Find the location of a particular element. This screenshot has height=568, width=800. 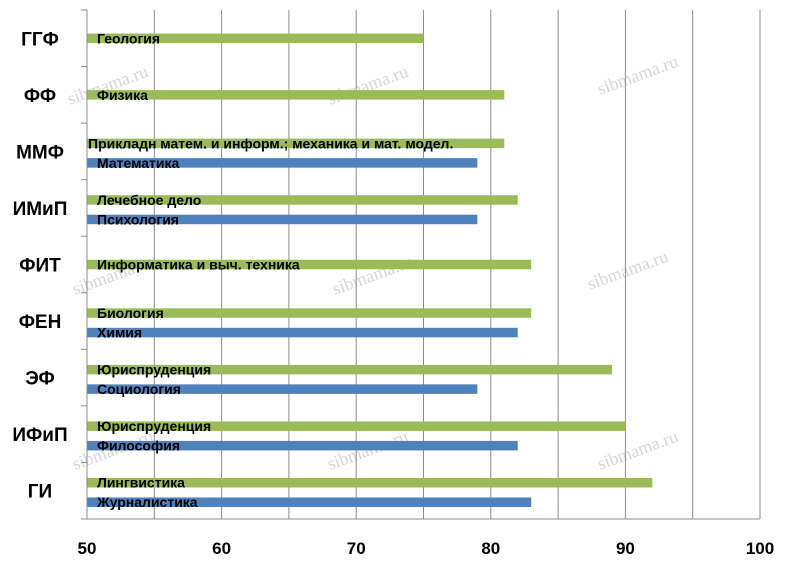

bar-label: Математика is located at coordinates (138, 163).